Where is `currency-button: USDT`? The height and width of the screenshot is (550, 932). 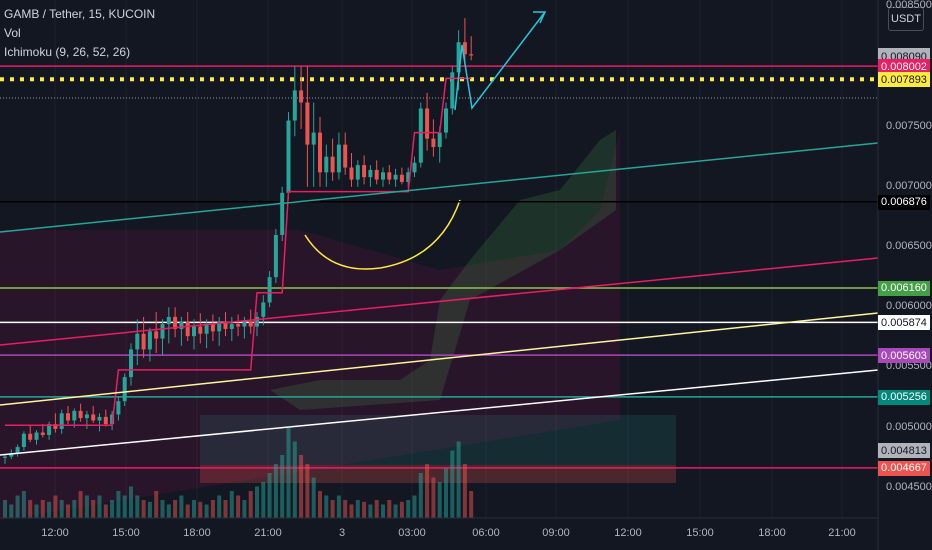 currency-button: USDT is located at coordinates (906, 19).